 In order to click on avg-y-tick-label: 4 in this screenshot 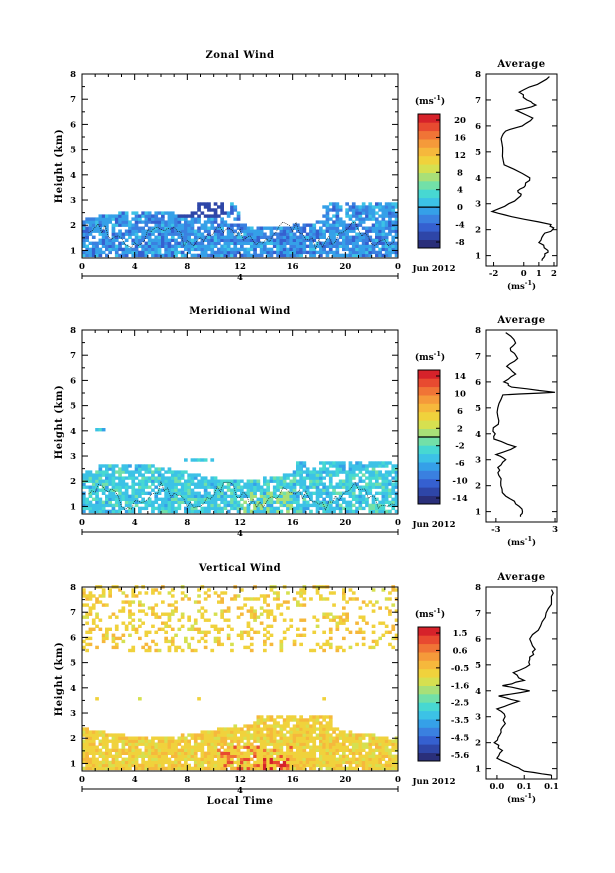, I will do `click(478, 435)`.